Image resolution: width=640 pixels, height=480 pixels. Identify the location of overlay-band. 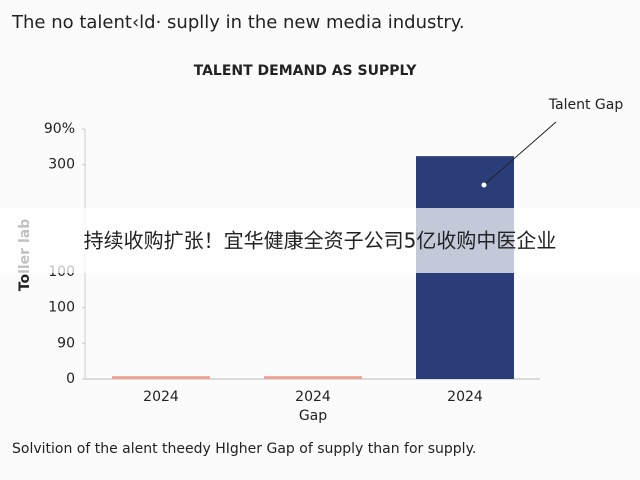
(320, 240).